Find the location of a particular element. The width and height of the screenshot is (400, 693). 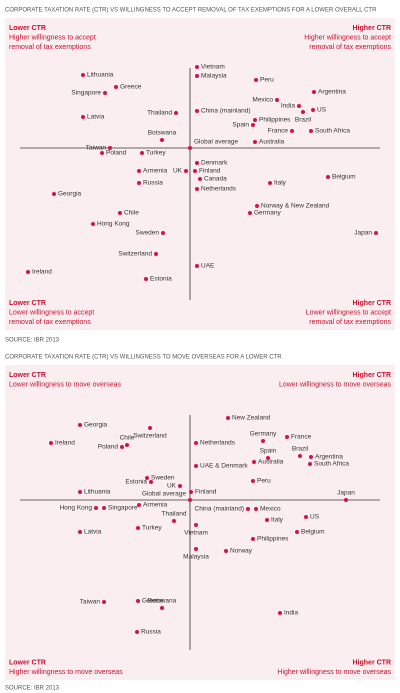

point-label: UAE is located at coordinates (208, 266).